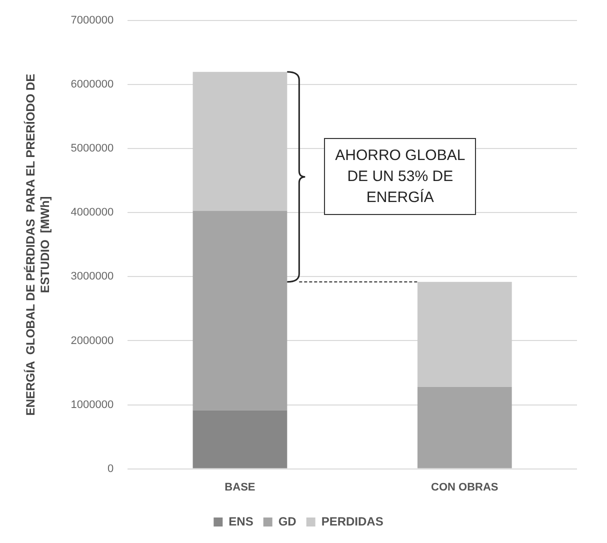  Describe the element at coordinates (240, 487) in the screenshot. I see `x-tick-label: BASE` at that location.